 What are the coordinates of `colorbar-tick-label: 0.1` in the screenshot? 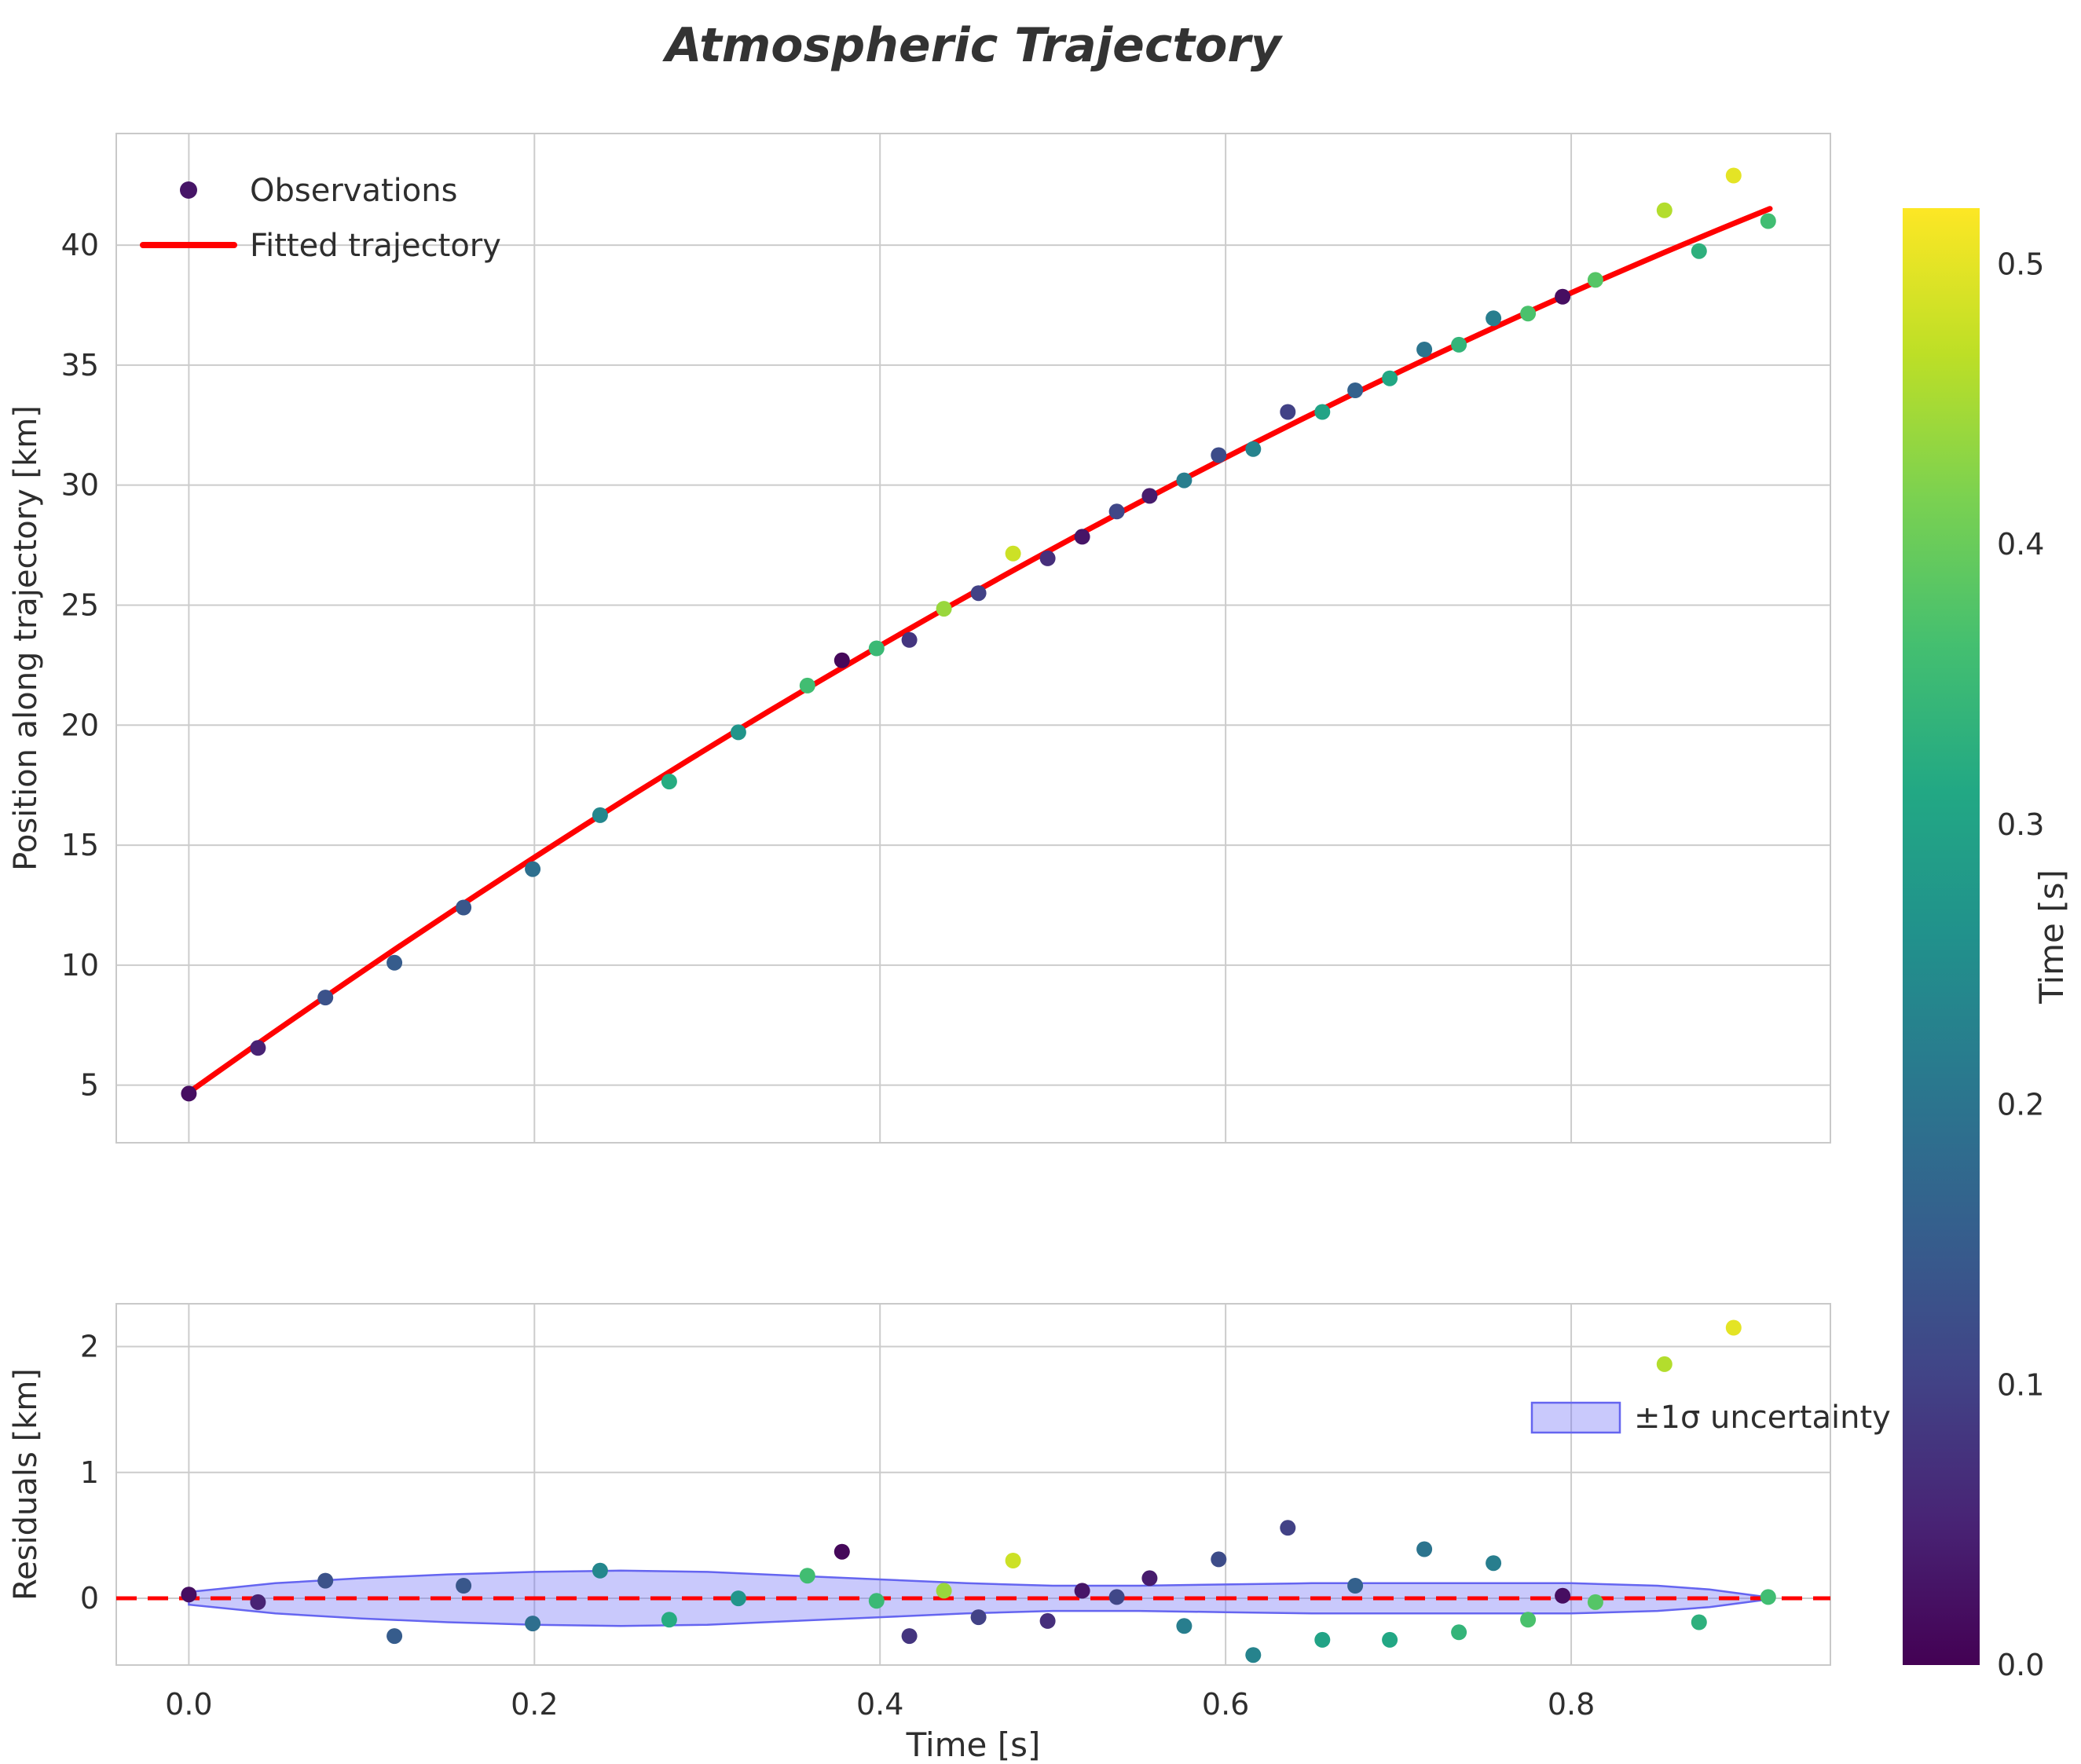 It's located at (2020, 1384).